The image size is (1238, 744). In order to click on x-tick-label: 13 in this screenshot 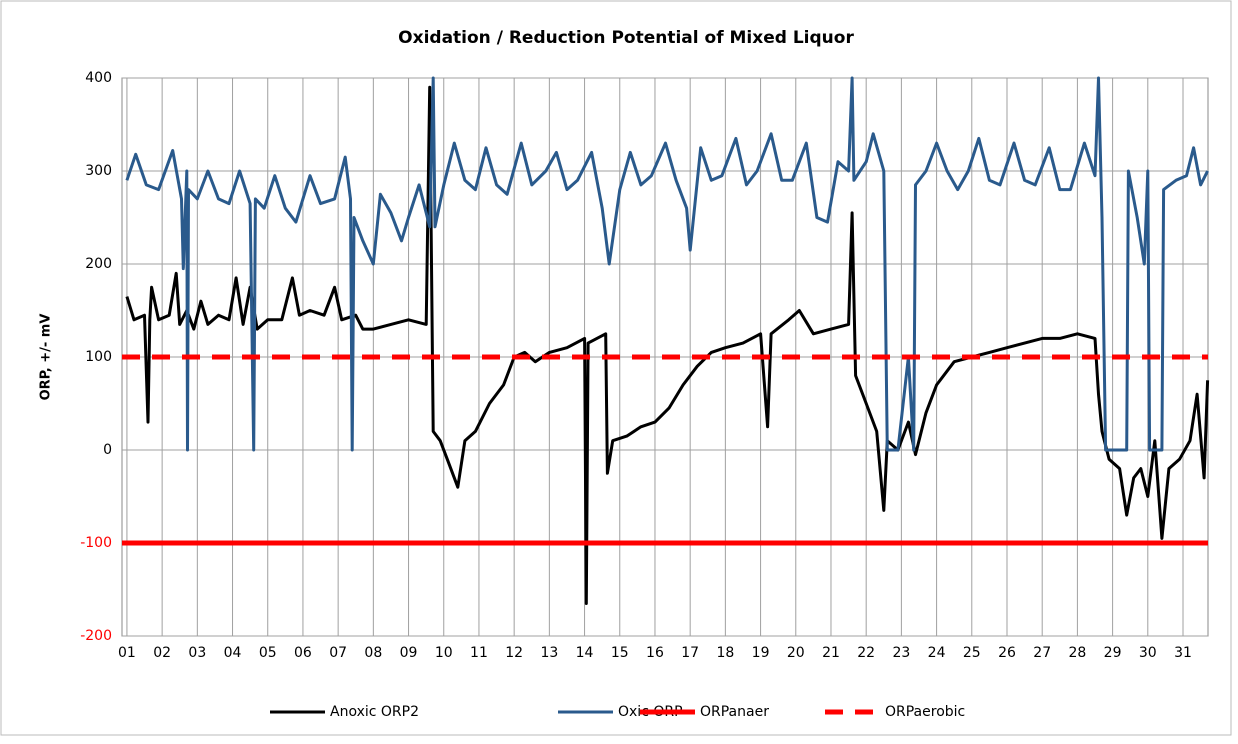, I will do `click(549, 653)`.